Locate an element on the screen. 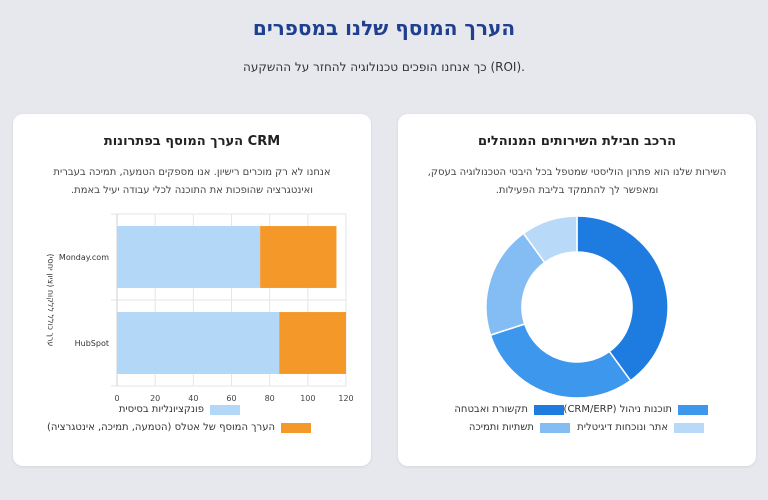  legend-label-digital: אתר ונוכחות דיגיטלית is located at coordinates (622, 427).